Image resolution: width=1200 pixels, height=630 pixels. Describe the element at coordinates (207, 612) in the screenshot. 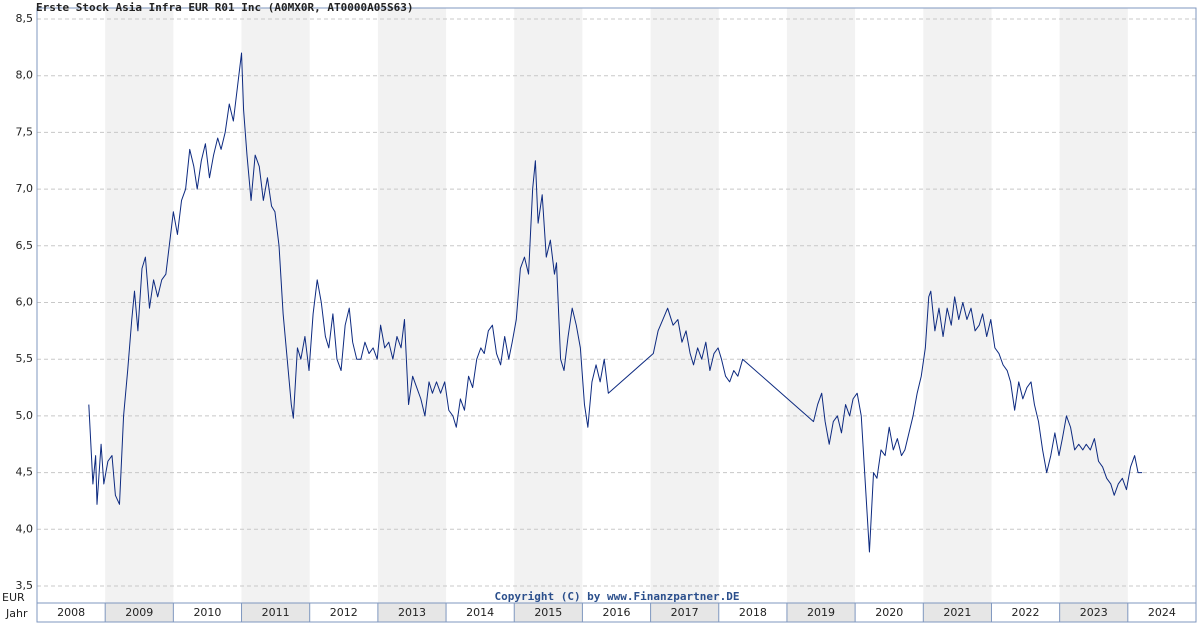

I see `x-tick-label: 2010` at that location.